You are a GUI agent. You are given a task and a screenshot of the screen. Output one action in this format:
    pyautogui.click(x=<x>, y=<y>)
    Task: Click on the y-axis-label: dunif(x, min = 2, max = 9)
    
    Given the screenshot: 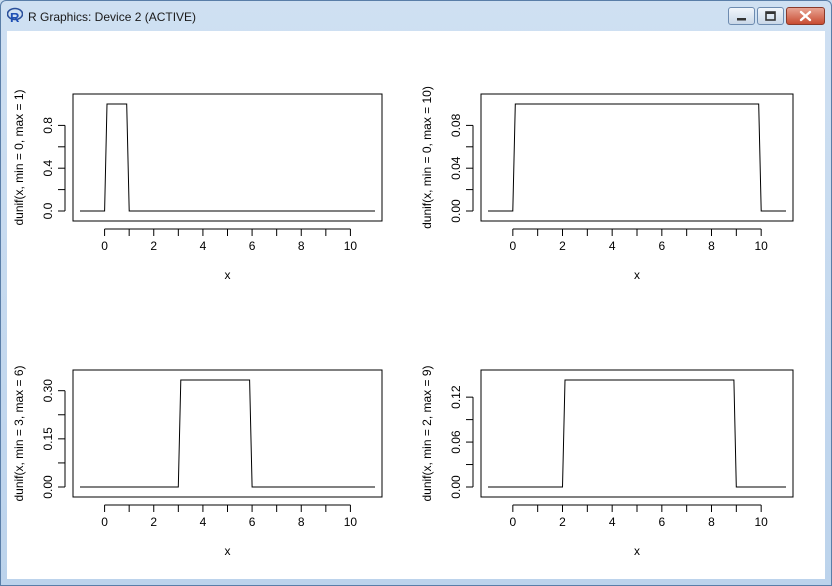 What is the action you would take?
    pyautogui.click(x=427, y=433)
    